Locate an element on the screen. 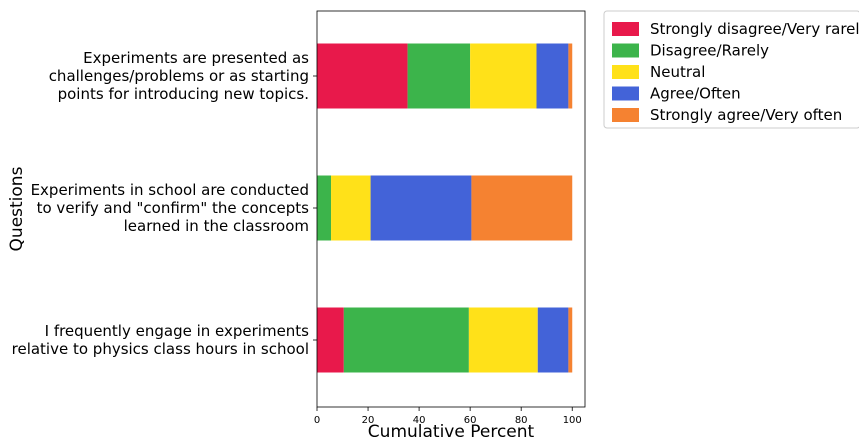  x-tick-label: 20 is located at coordinates (368, 420).